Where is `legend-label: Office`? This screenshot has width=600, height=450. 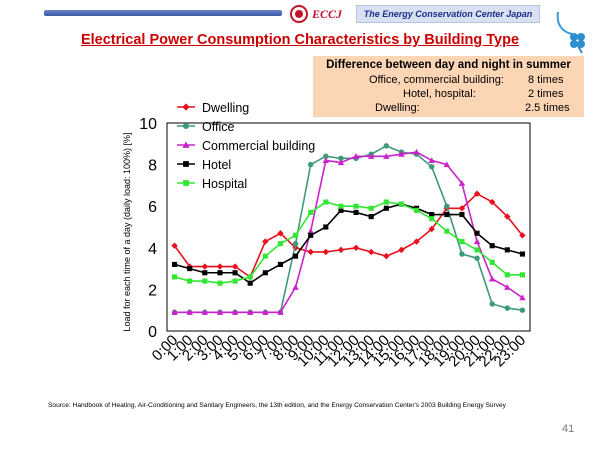 legend-label: Office is located at coordinates (218, 127).